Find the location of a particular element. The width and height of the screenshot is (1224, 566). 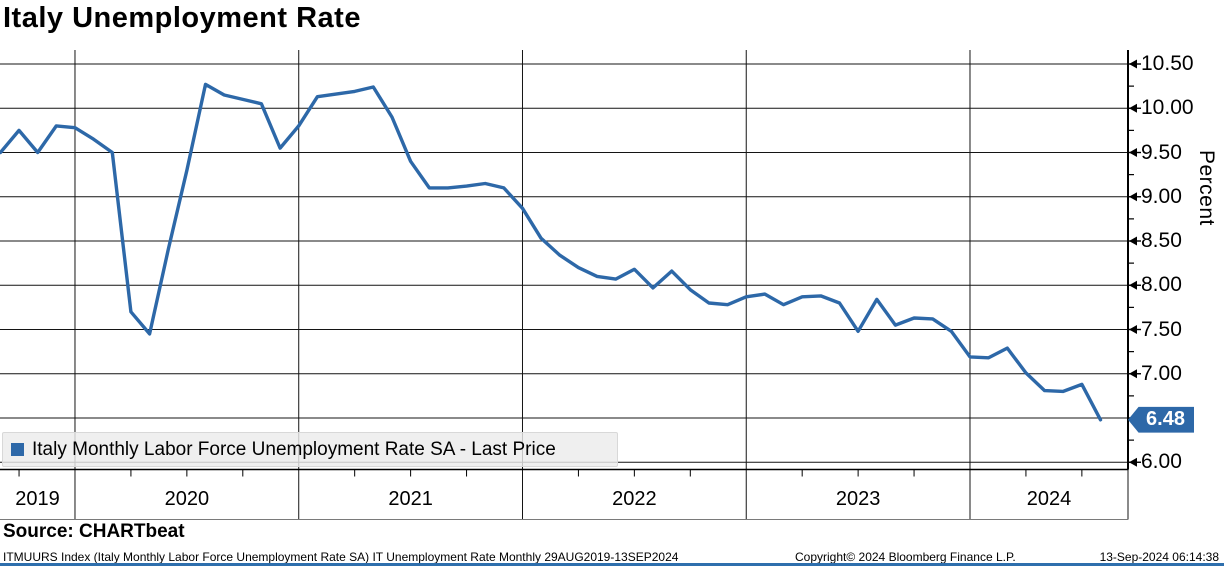

y-tick-label: 7.00 is located at coordinates (1161, 373).